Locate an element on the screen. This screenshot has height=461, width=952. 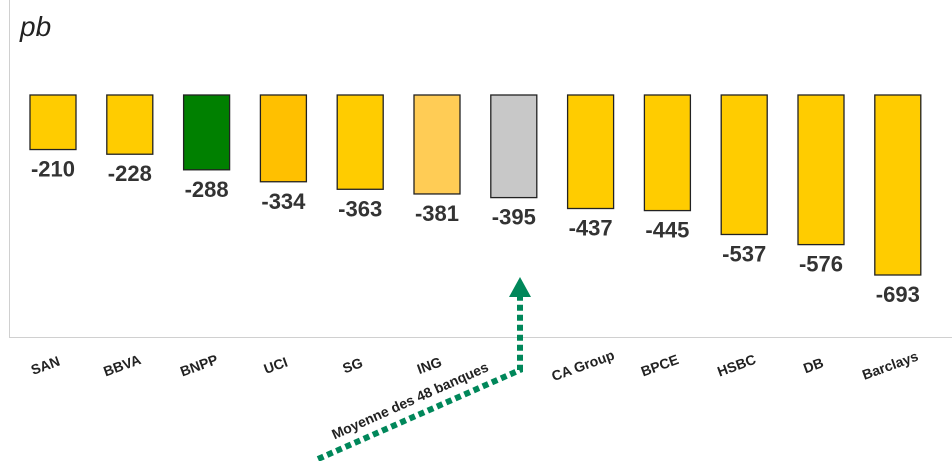
unit-label: pb is located at coordinates (35, 26).